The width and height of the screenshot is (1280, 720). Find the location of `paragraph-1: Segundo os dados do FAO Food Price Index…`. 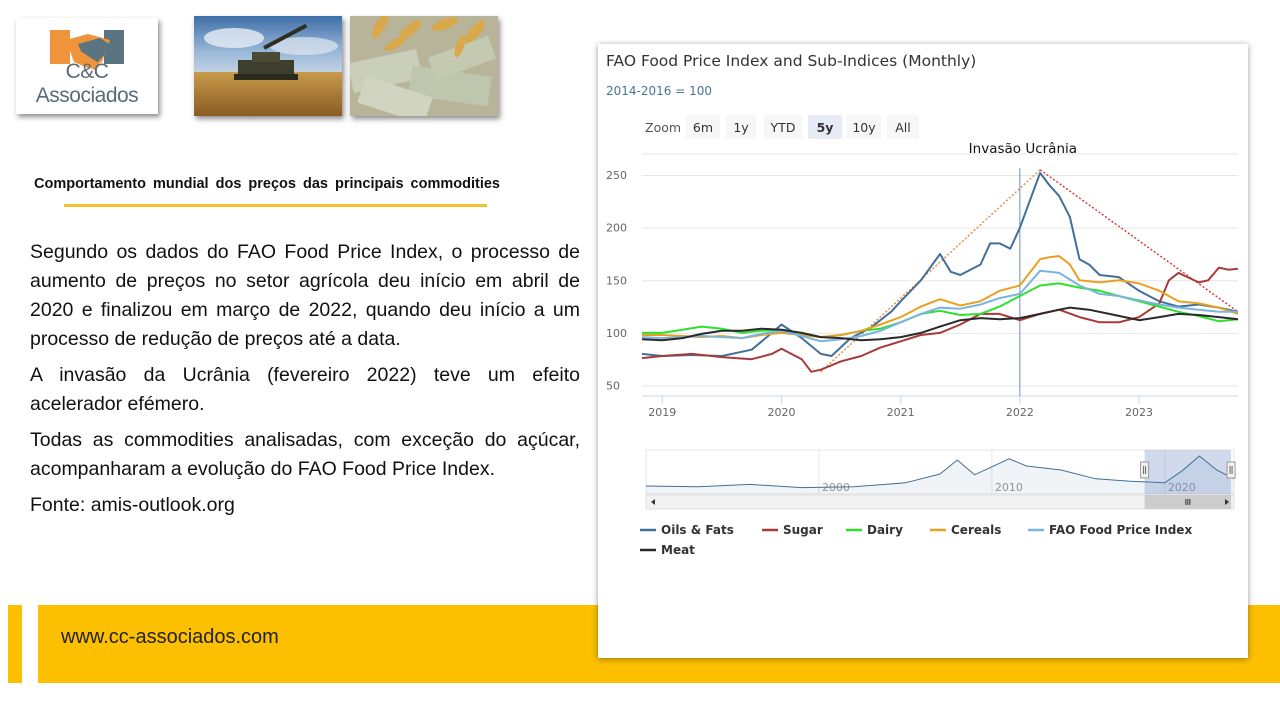

paragraph-1: Segundo os dados do FAO Food Price Index… is located at coordinates (305, 295).